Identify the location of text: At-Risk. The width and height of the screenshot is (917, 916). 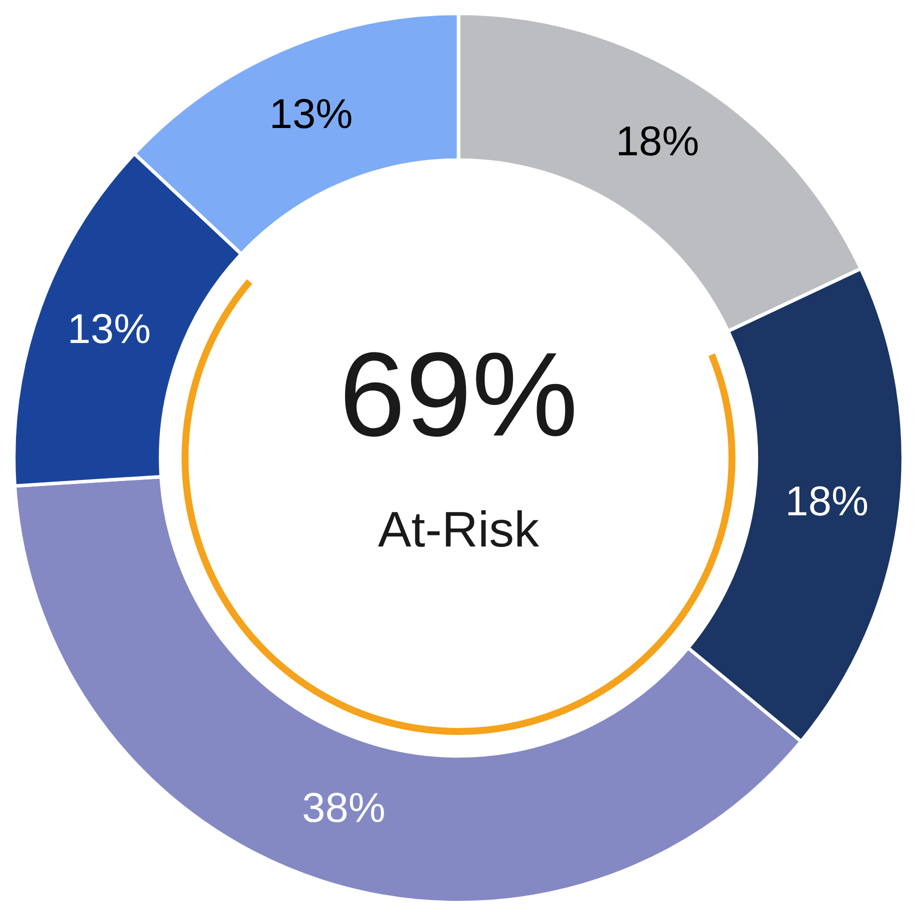
(459, 529).